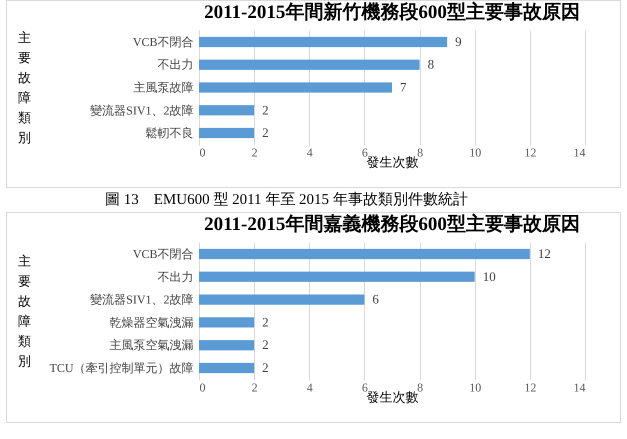  Describe the element at coordinates (286, 200) in the screenshot. I see `caption: 圖 13 EMU600 型 2011 年至 2015 年事故類別件數統計` at that location.